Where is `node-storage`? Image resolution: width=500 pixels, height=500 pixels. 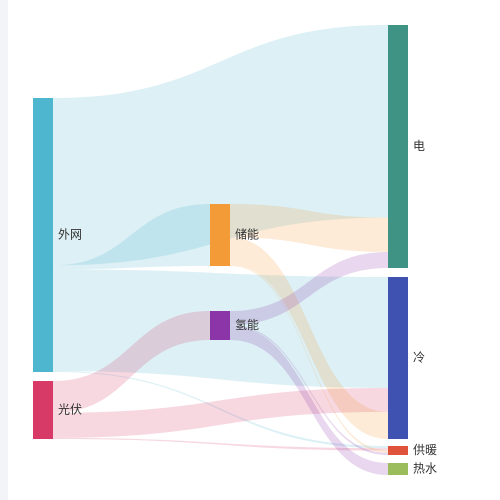 node-storage is located at coordinates (220, 235).